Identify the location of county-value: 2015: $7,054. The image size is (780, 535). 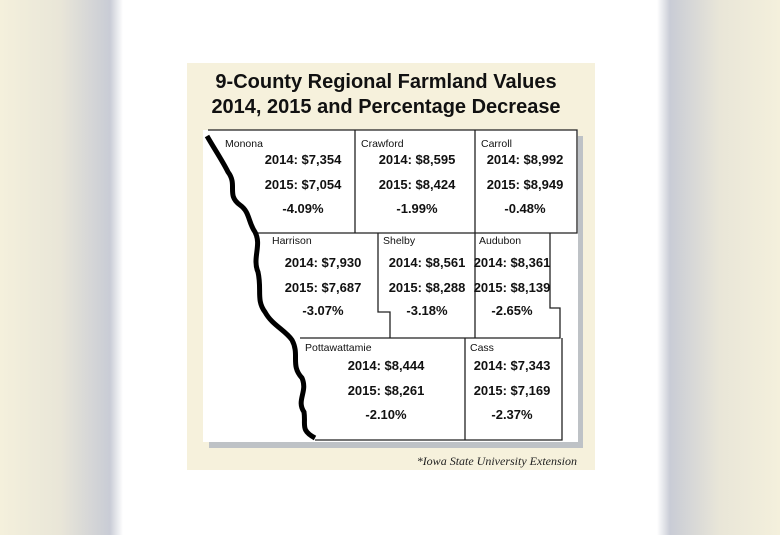
(303, 184).